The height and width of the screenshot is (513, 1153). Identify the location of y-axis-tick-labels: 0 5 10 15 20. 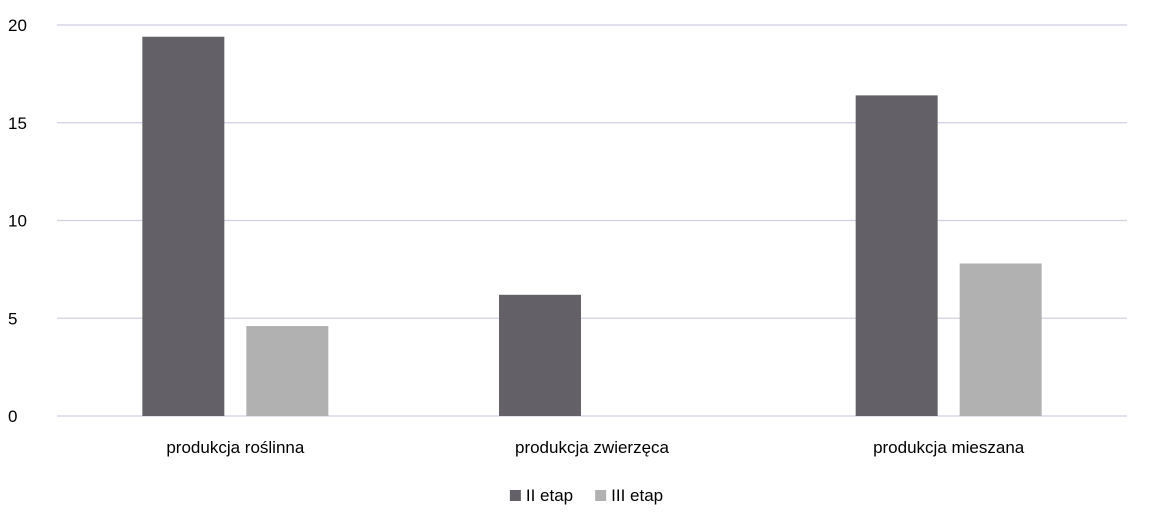
(17, 221).